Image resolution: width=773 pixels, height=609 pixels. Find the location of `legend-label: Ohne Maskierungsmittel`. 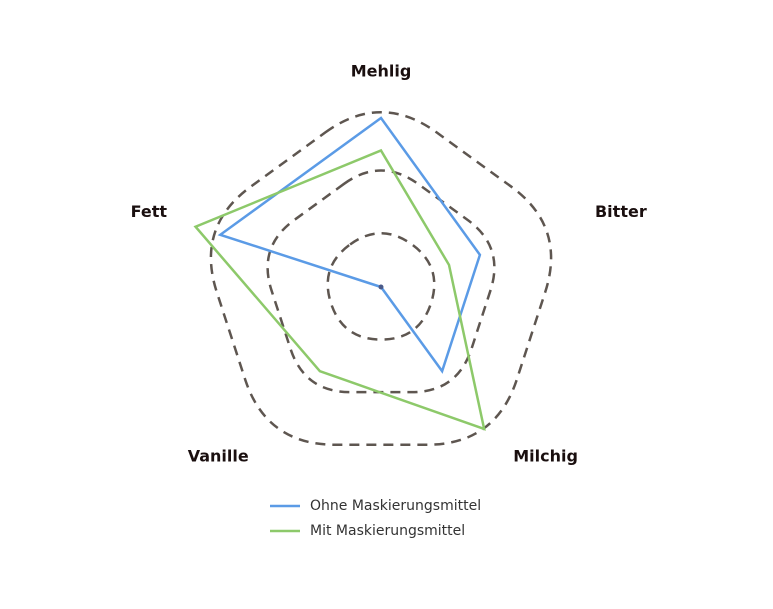

legend-label: Ohne Maskierungsmittel is located at coordinates (395, 506).